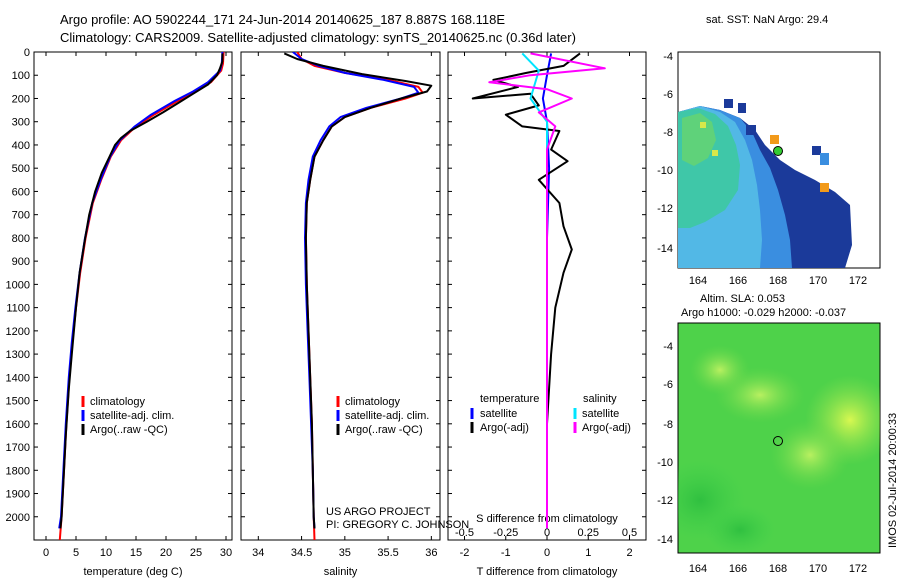 The width and height of the screenshot is (900, 580). Describe the element at coordinates (600, 414) in the screenshot. I see `legend-label-s-sat: satellite` at that location.